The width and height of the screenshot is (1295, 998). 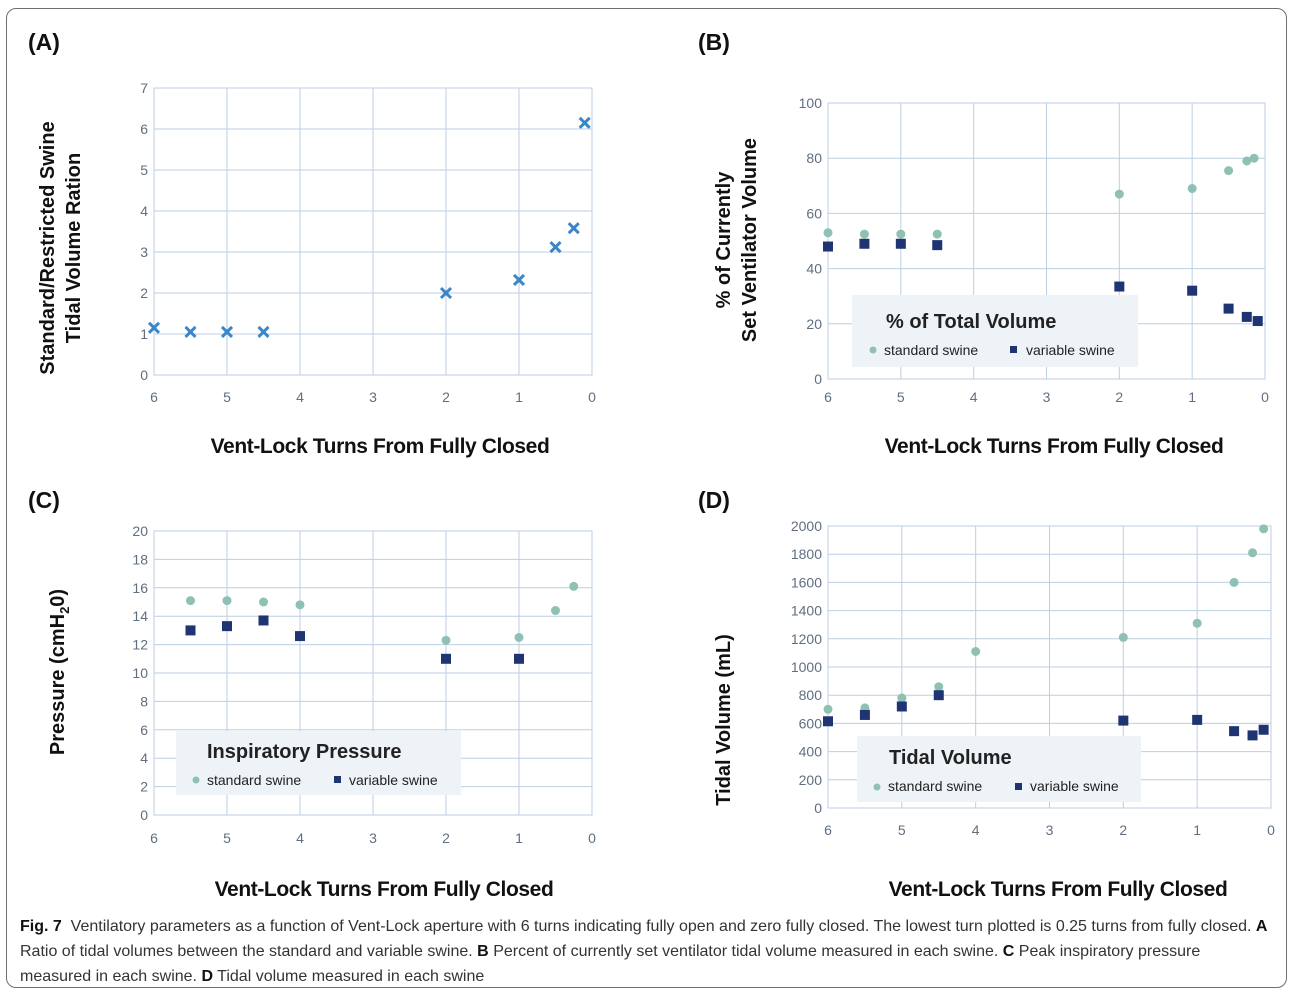 I want to click on panel-c-ytick-label: 6, so click(x=144, y=730).